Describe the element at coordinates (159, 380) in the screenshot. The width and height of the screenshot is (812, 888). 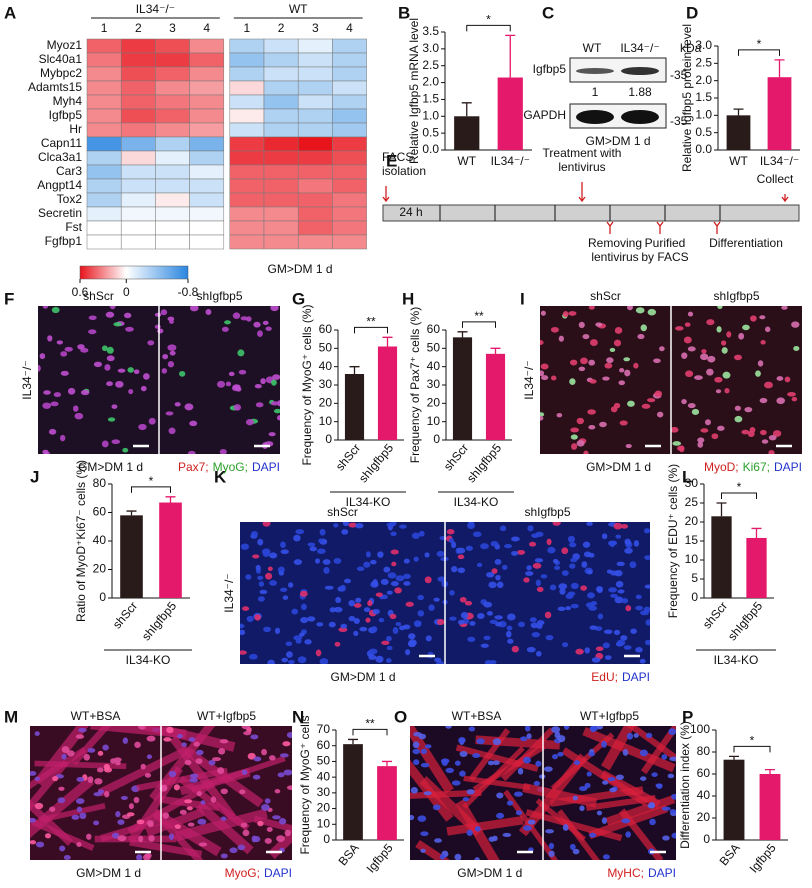
I see `micrograph-content` at that location.